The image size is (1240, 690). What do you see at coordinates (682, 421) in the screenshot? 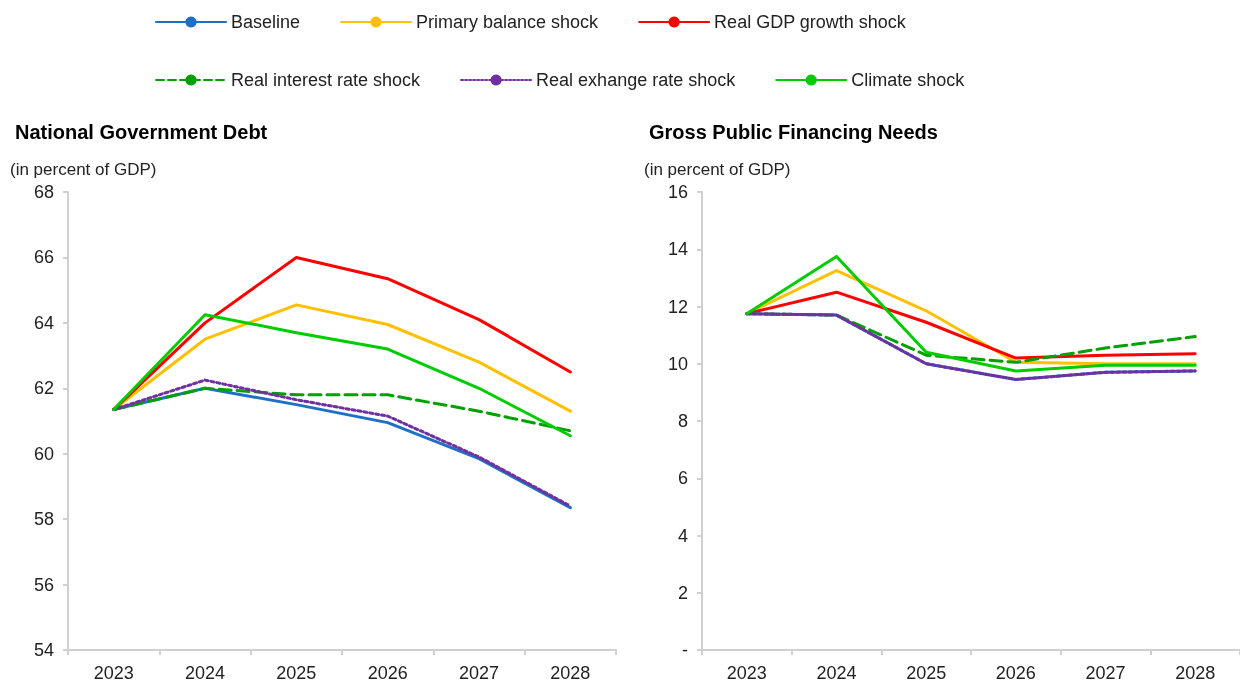
I see `y-tick-label: 8` at bounding box center [682, 421].